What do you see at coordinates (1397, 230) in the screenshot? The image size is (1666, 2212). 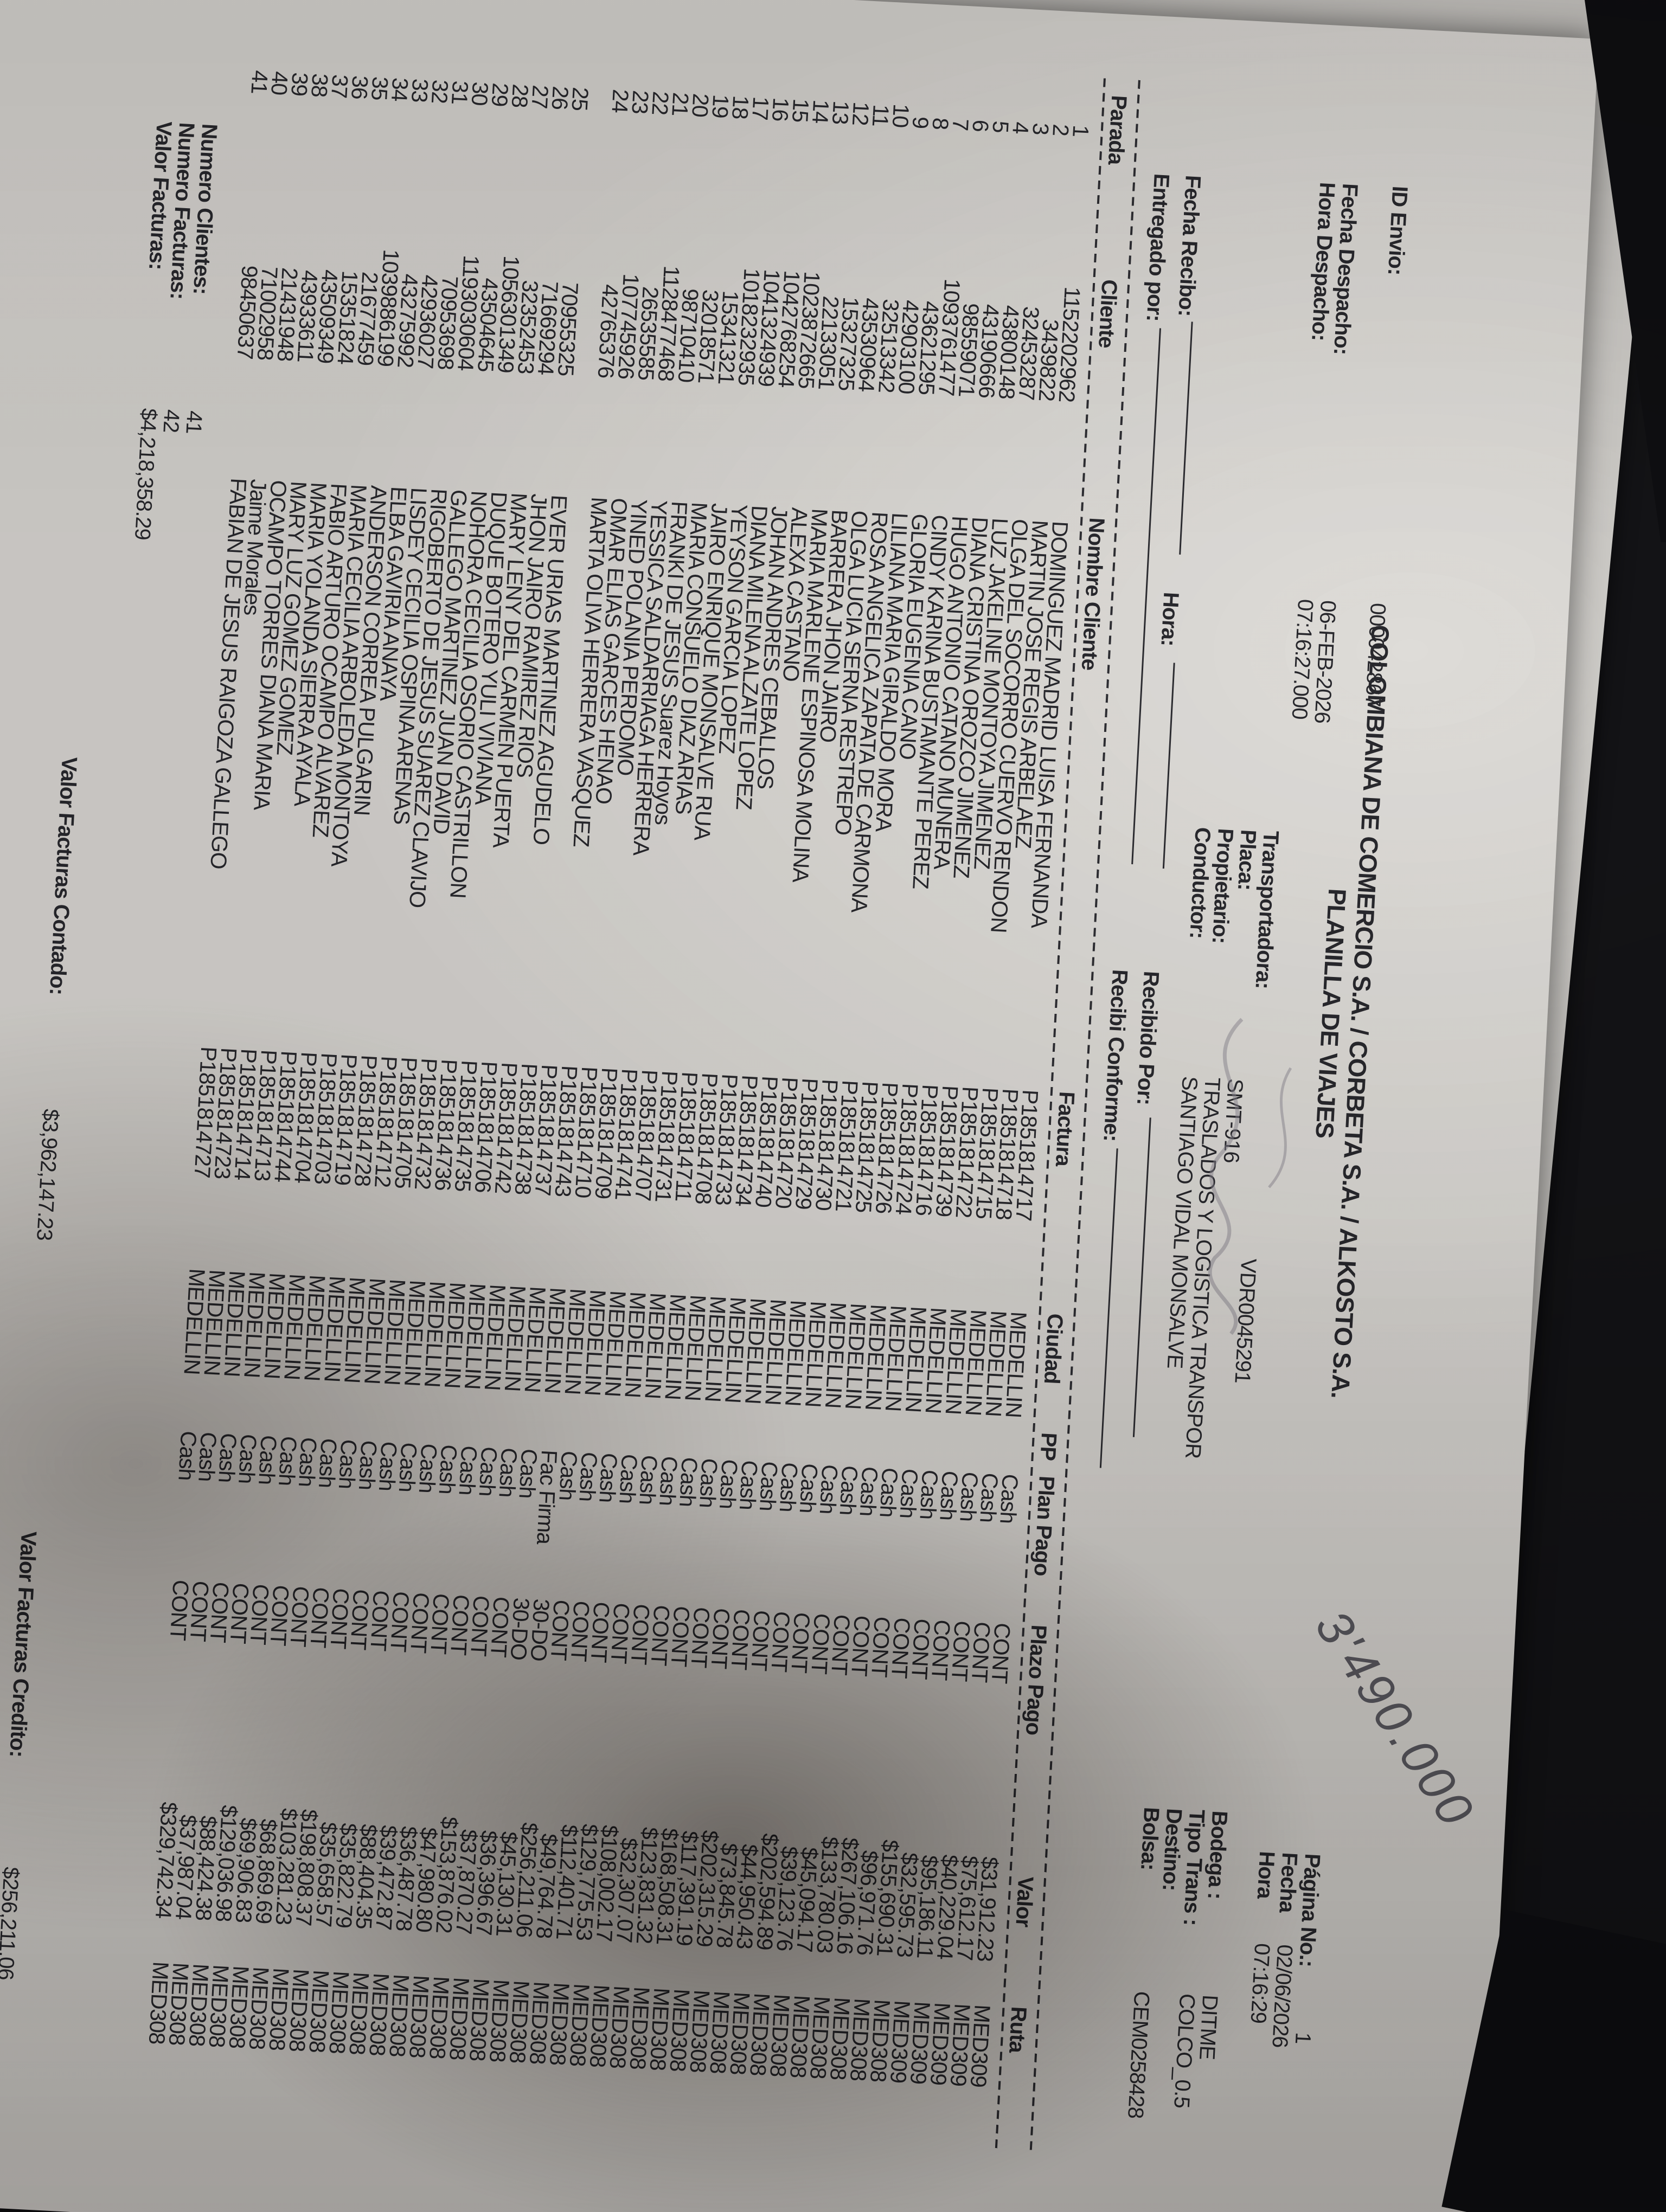 I see `id-envio-label: ID Envio:` at bounding box center [1397, 230].